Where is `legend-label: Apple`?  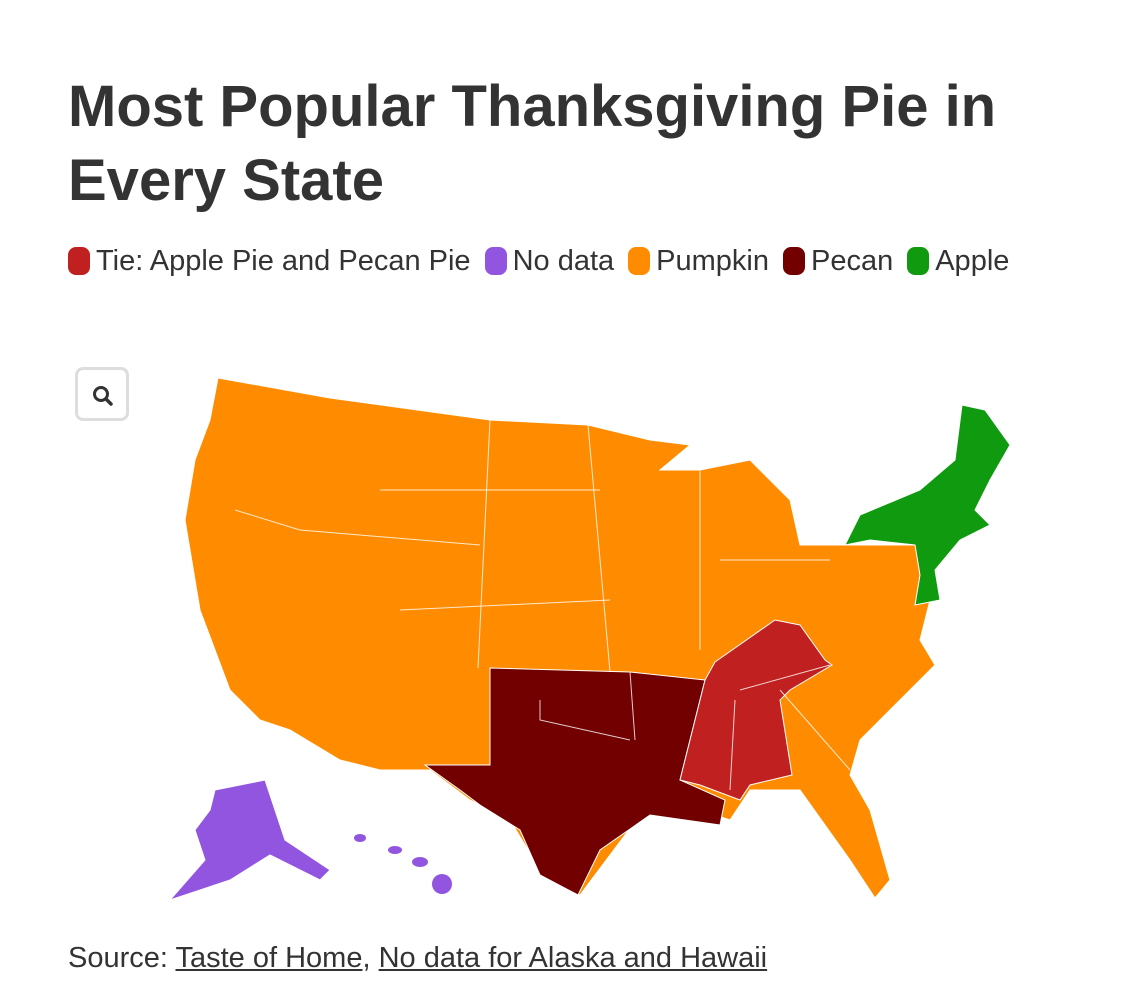
legend-label: Apple is located at coordinates (972, 261).